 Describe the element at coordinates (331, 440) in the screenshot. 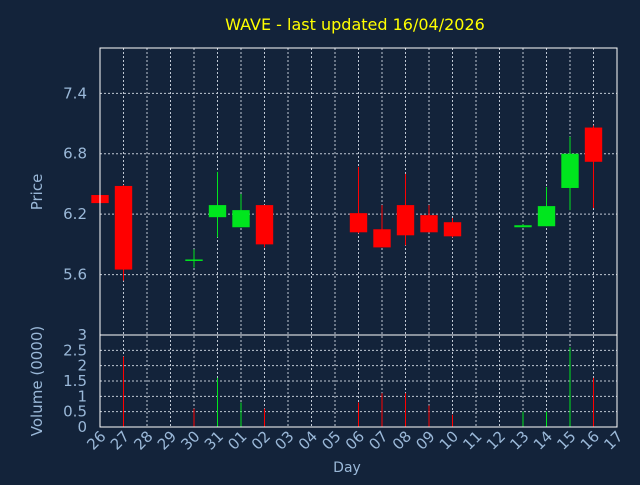

I see `x-tick-label: 05` at that location.